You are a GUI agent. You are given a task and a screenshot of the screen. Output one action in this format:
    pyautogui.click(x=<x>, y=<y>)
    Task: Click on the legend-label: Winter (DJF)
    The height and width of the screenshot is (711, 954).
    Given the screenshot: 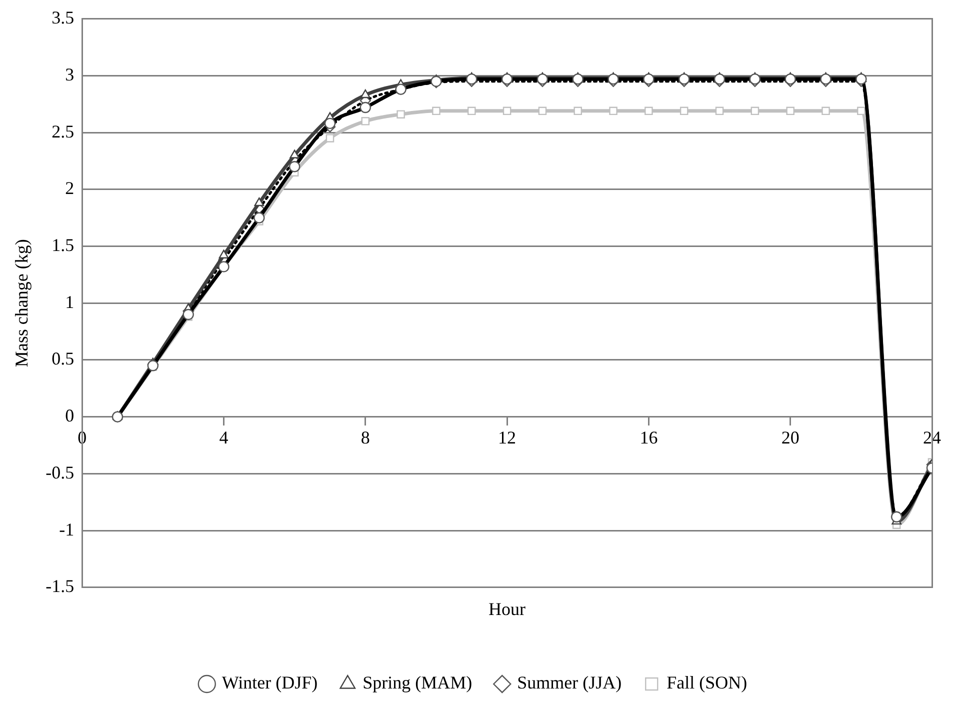 What is the action you would take?
    pyautogui.click(x=270, y=682)
    